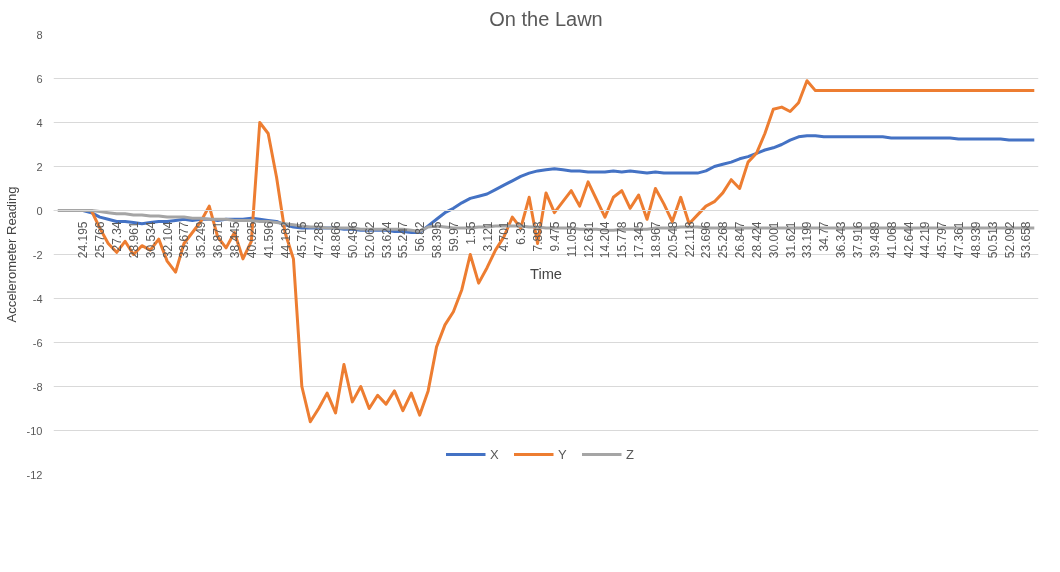 This screenshot has width=1060, height=572. What do you see at coordinates (302, 240) in the screenshot?
I see `x-tick-label: 45.715` at bounding box center [302, 240].